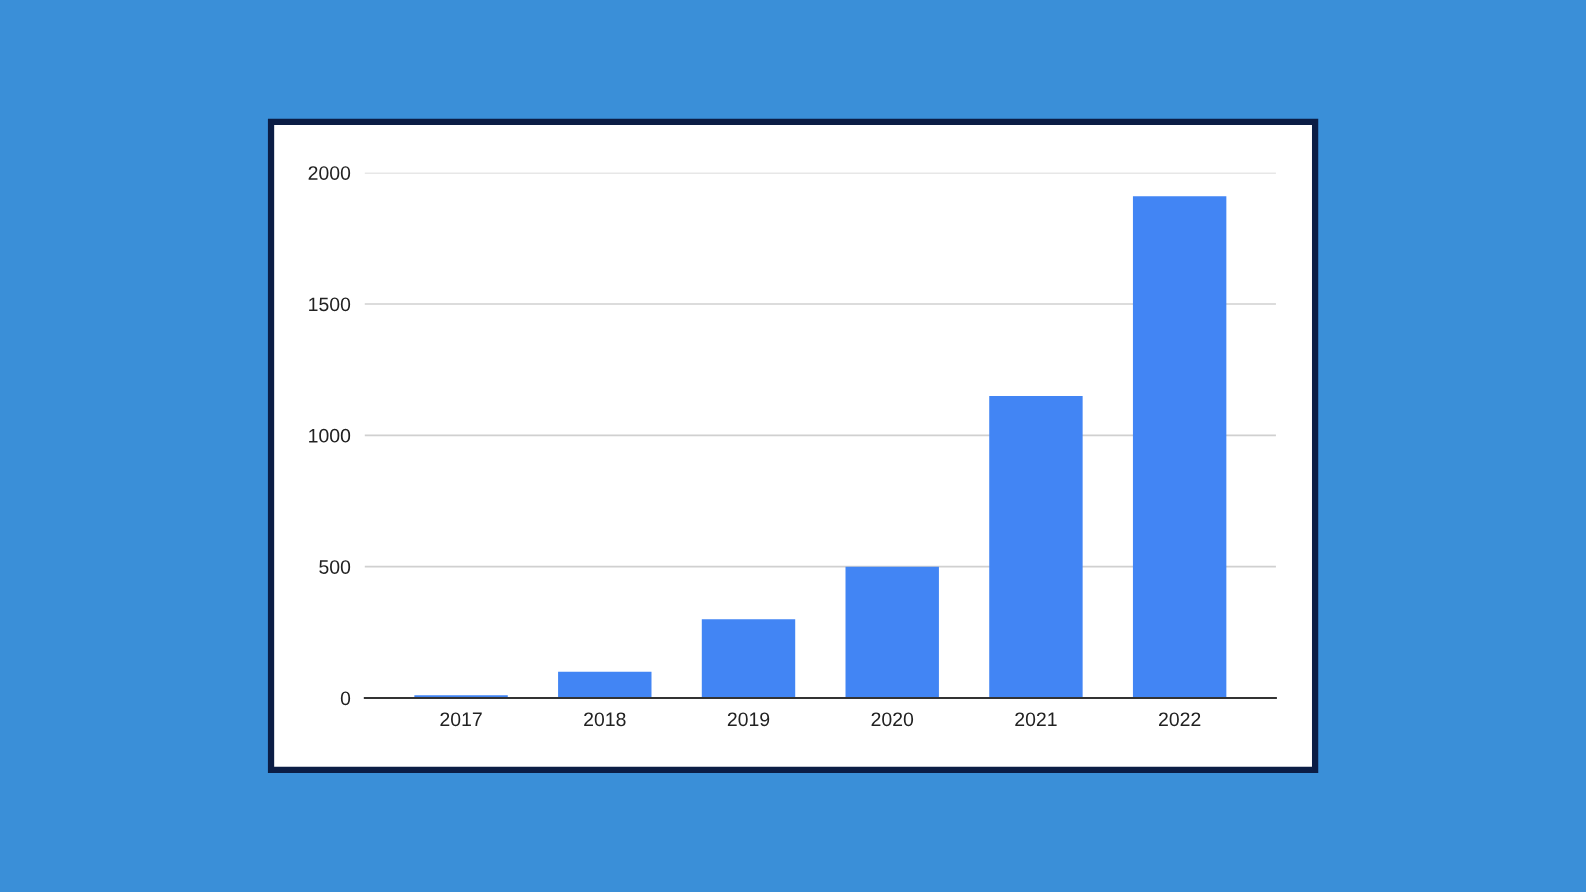  What do you see at coordinates (1036, 719) in the screenshot?
I see `x-tick-label: 2021` at bounding box center [1036, 719].